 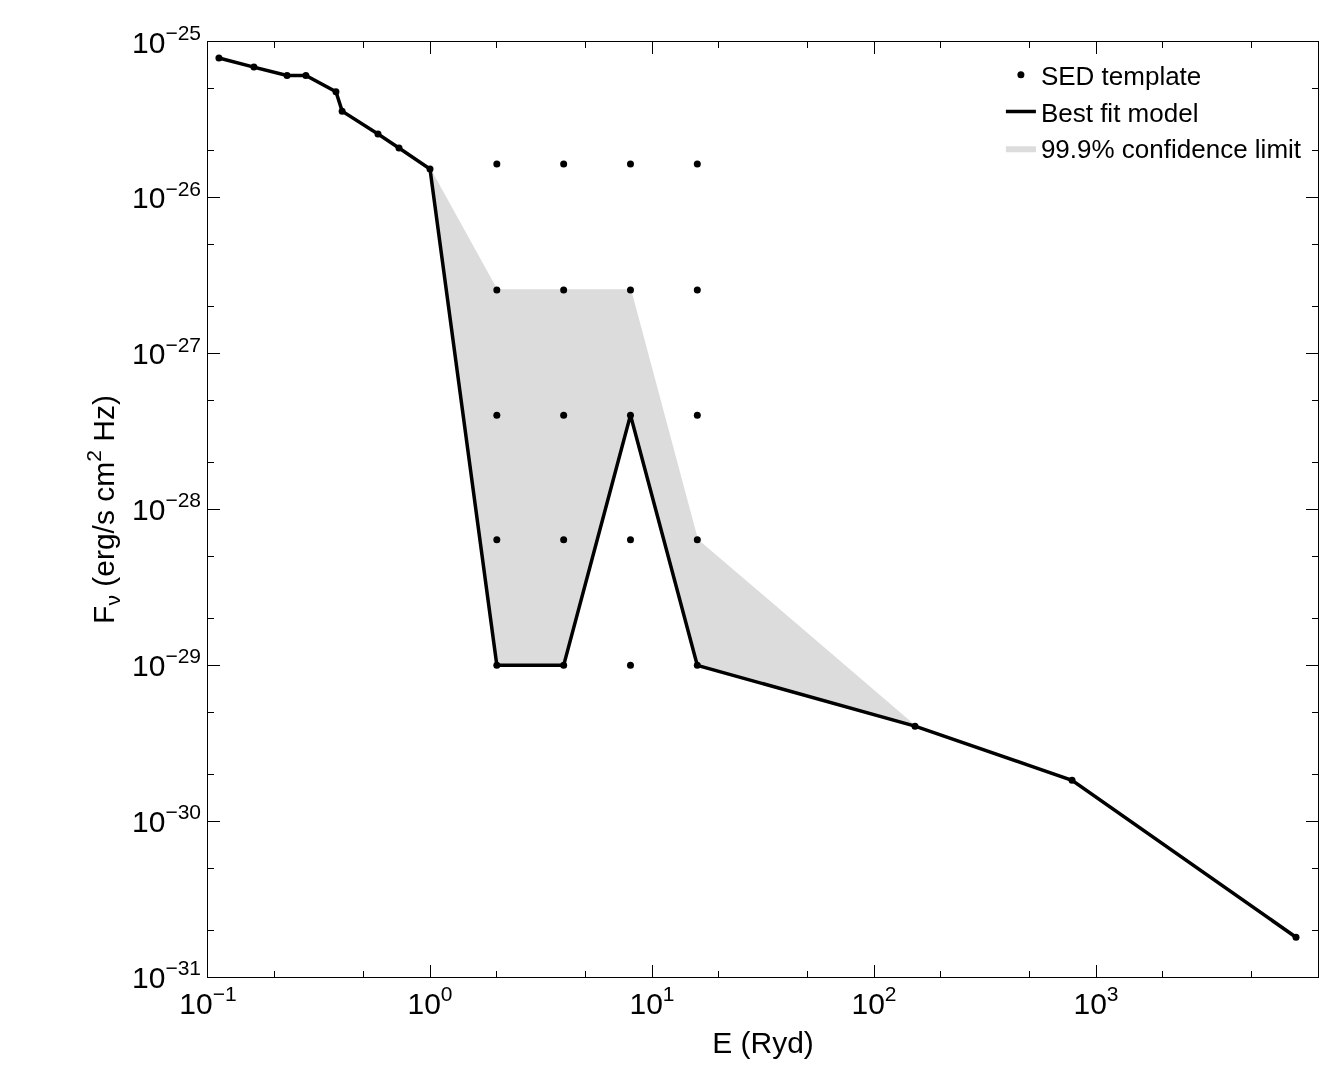 I want to click on legend-label: 99.9% confidence limit, so click(x=1171, y=149).